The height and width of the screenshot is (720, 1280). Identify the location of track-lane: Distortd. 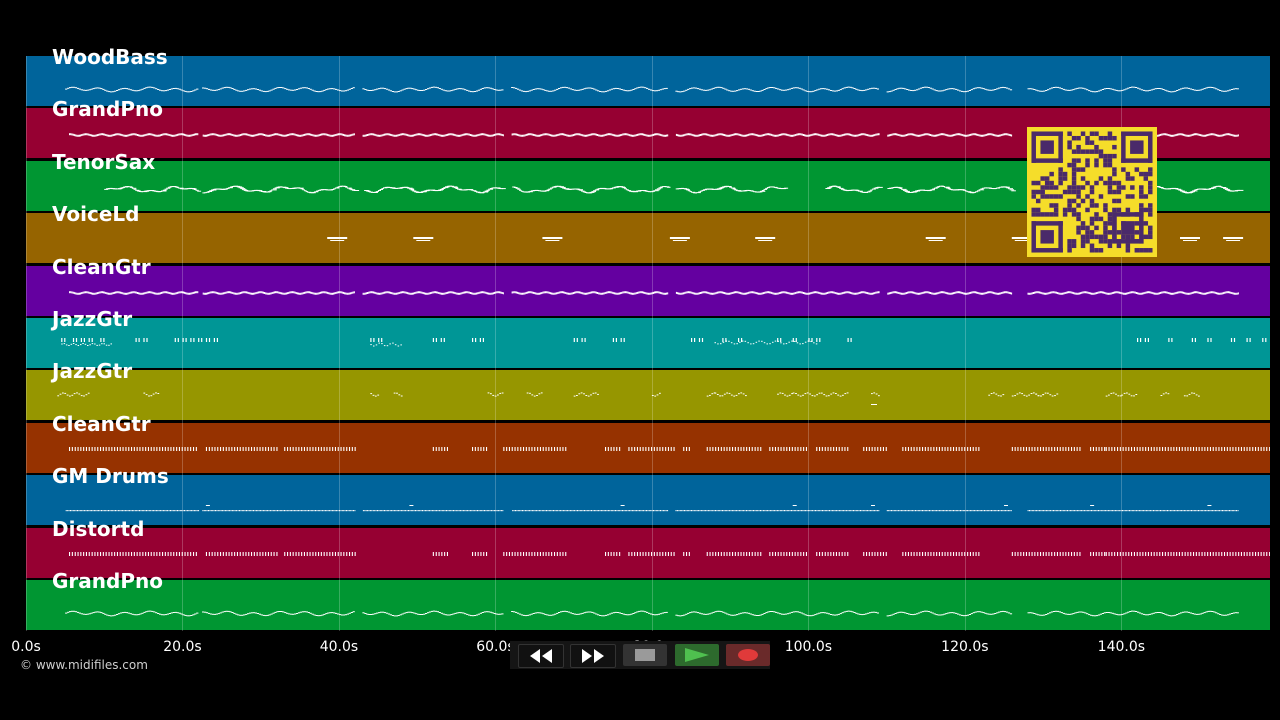
(648, 547).